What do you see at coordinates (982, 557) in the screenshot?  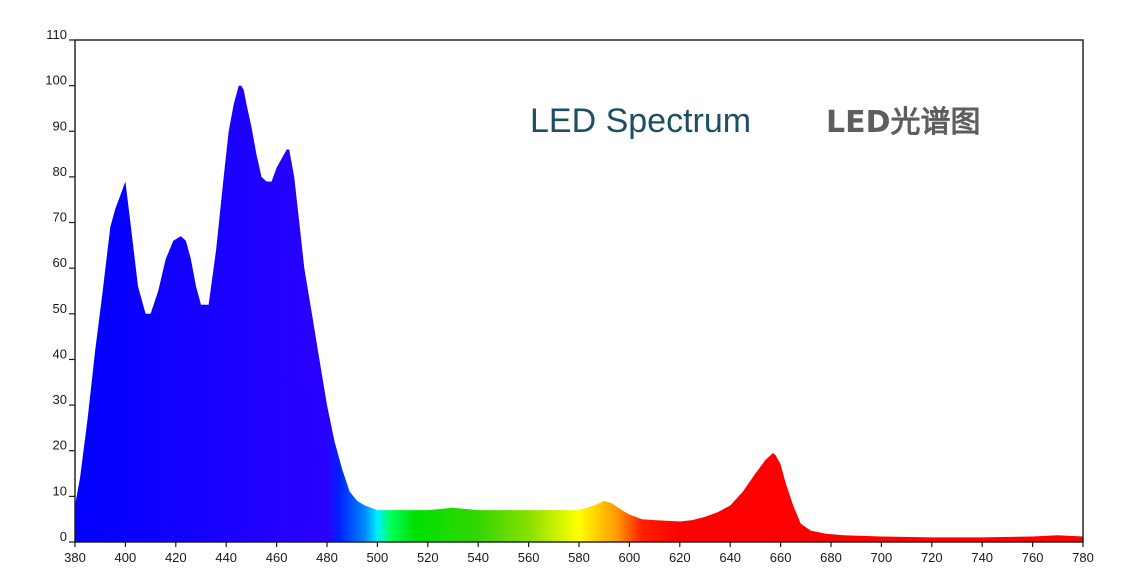 I see `x-tick-label: 740` at bounding box center [982, 557].